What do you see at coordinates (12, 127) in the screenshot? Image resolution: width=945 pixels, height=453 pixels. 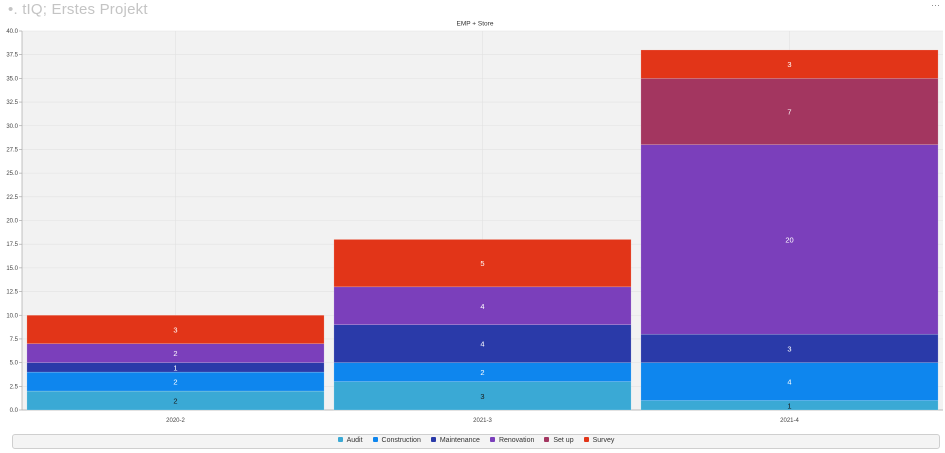 I see `y-tick-label: 30.0` at bounding box center [12, 127].